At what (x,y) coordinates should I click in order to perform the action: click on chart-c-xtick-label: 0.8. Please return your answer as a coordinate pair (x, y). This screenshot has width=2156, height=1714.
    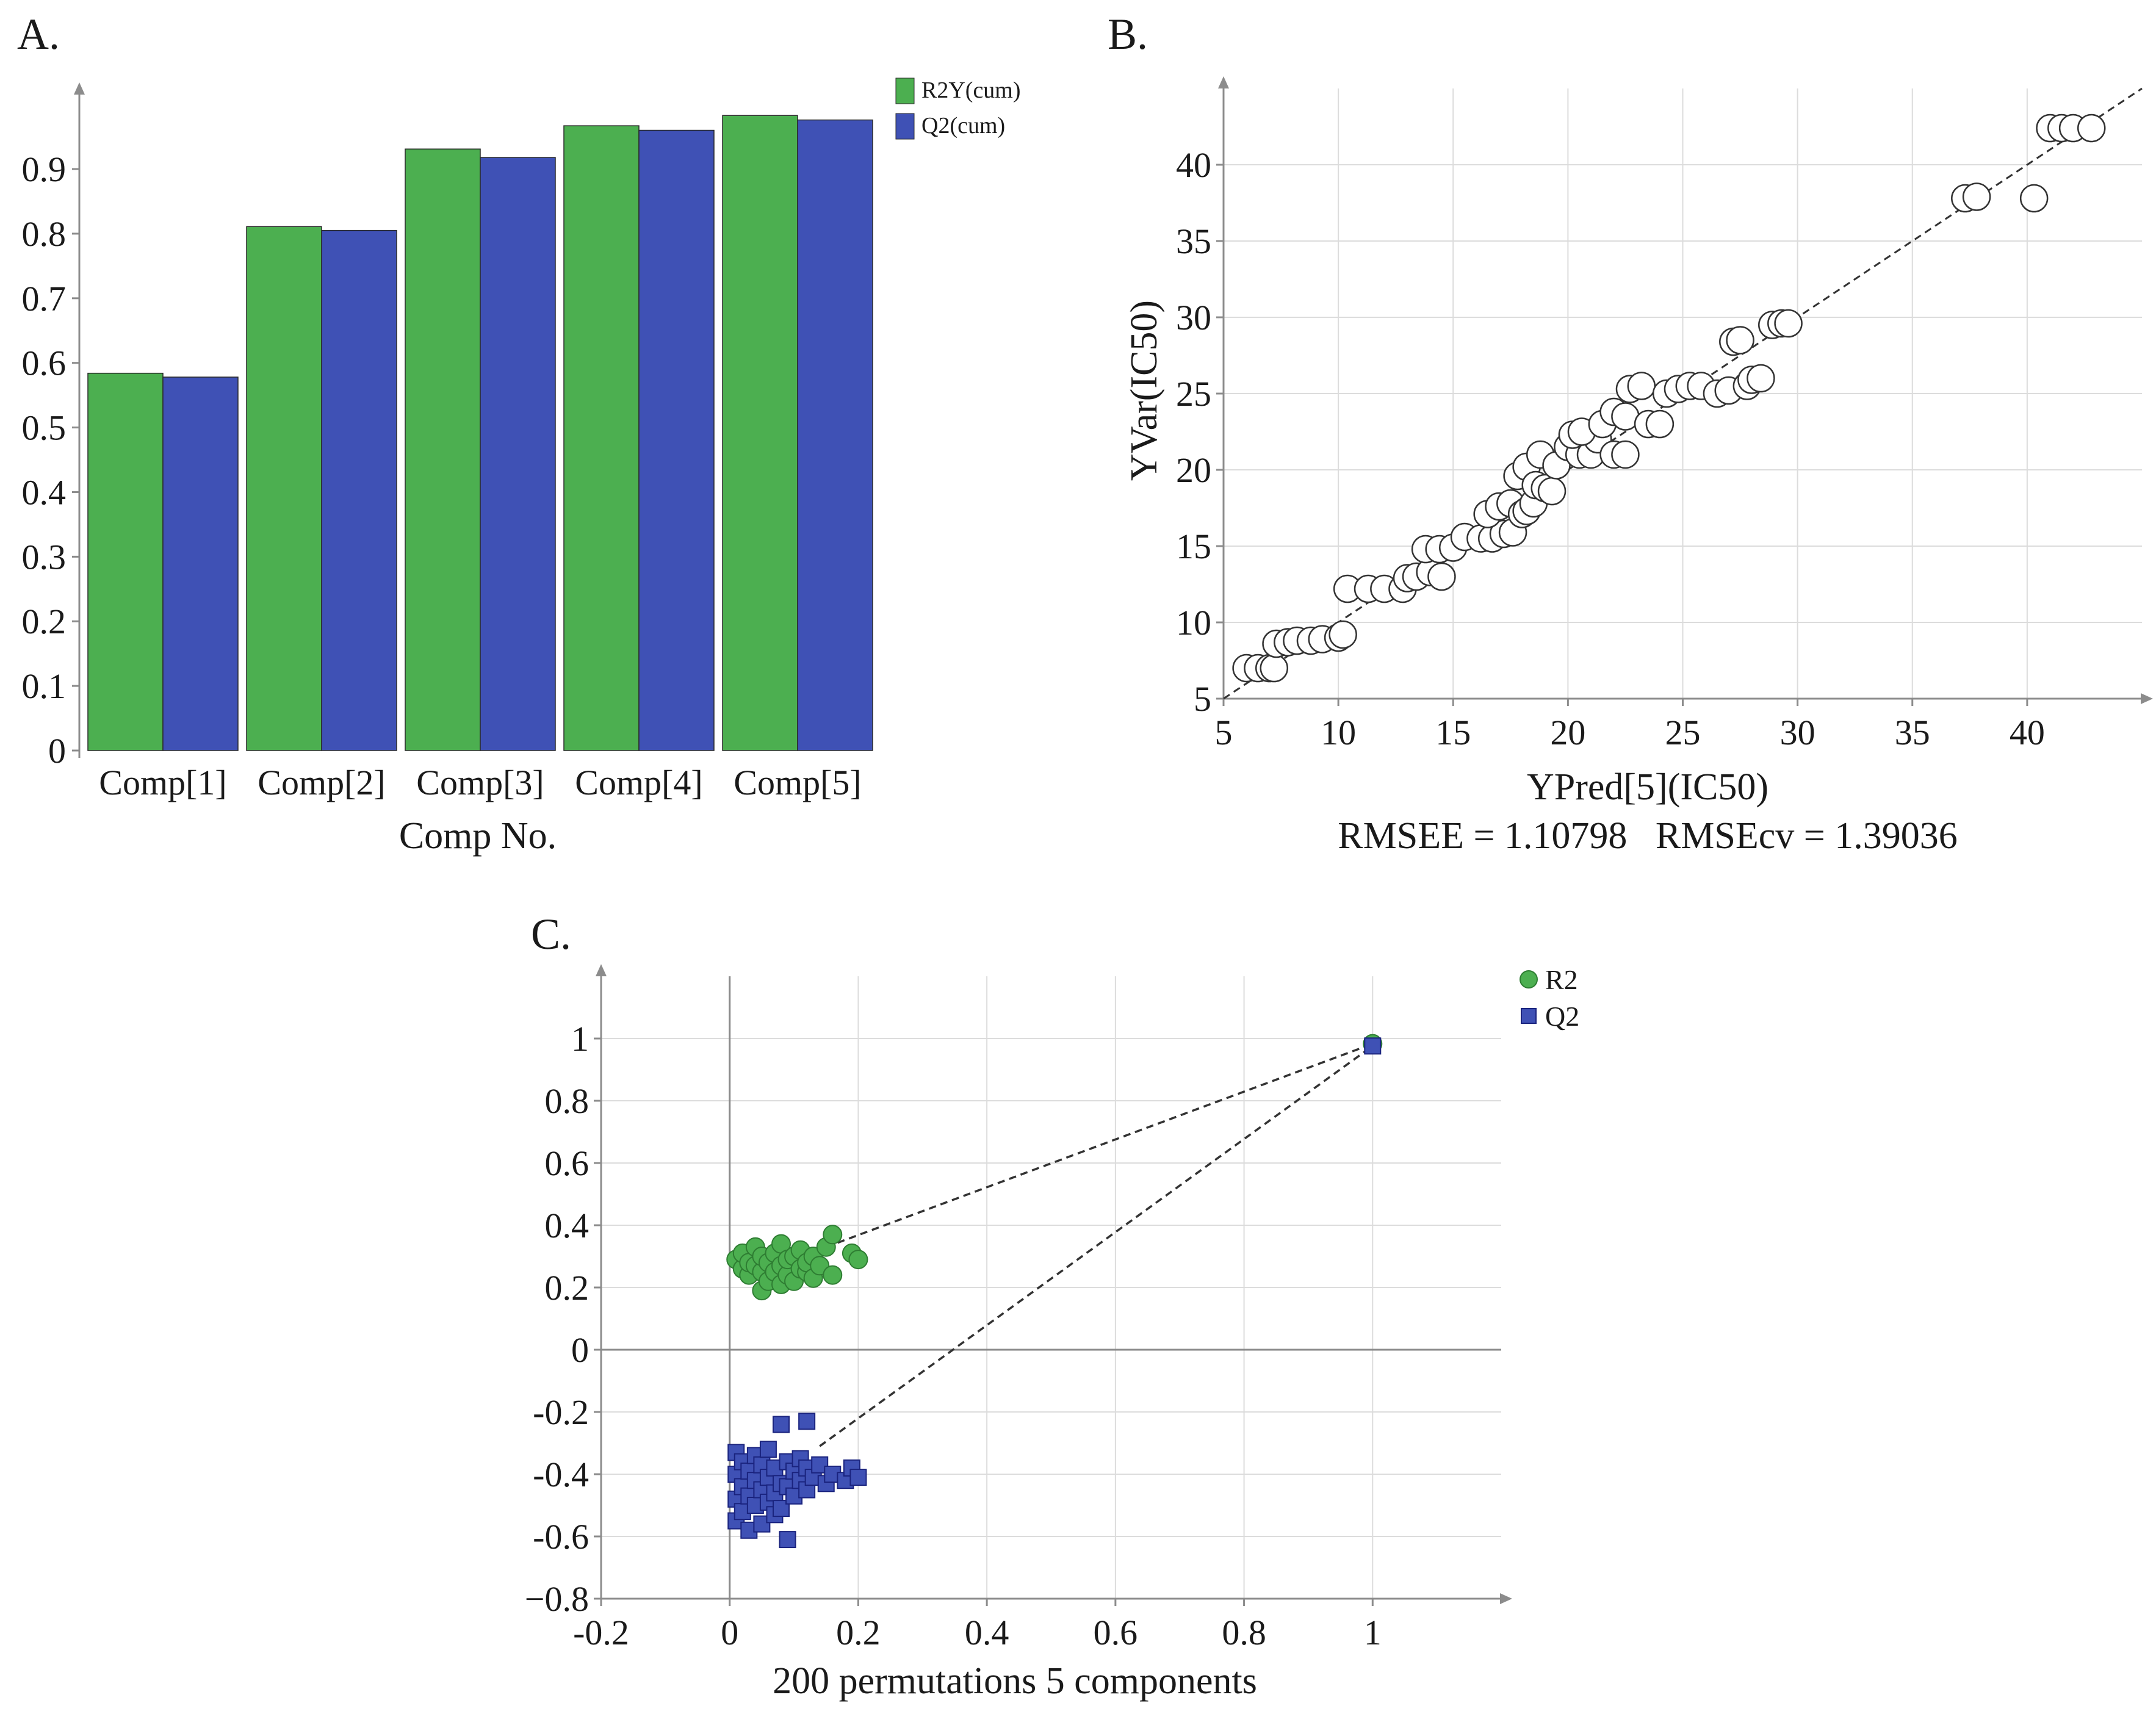
    Looking at the image, I should click on (1244, 1632).